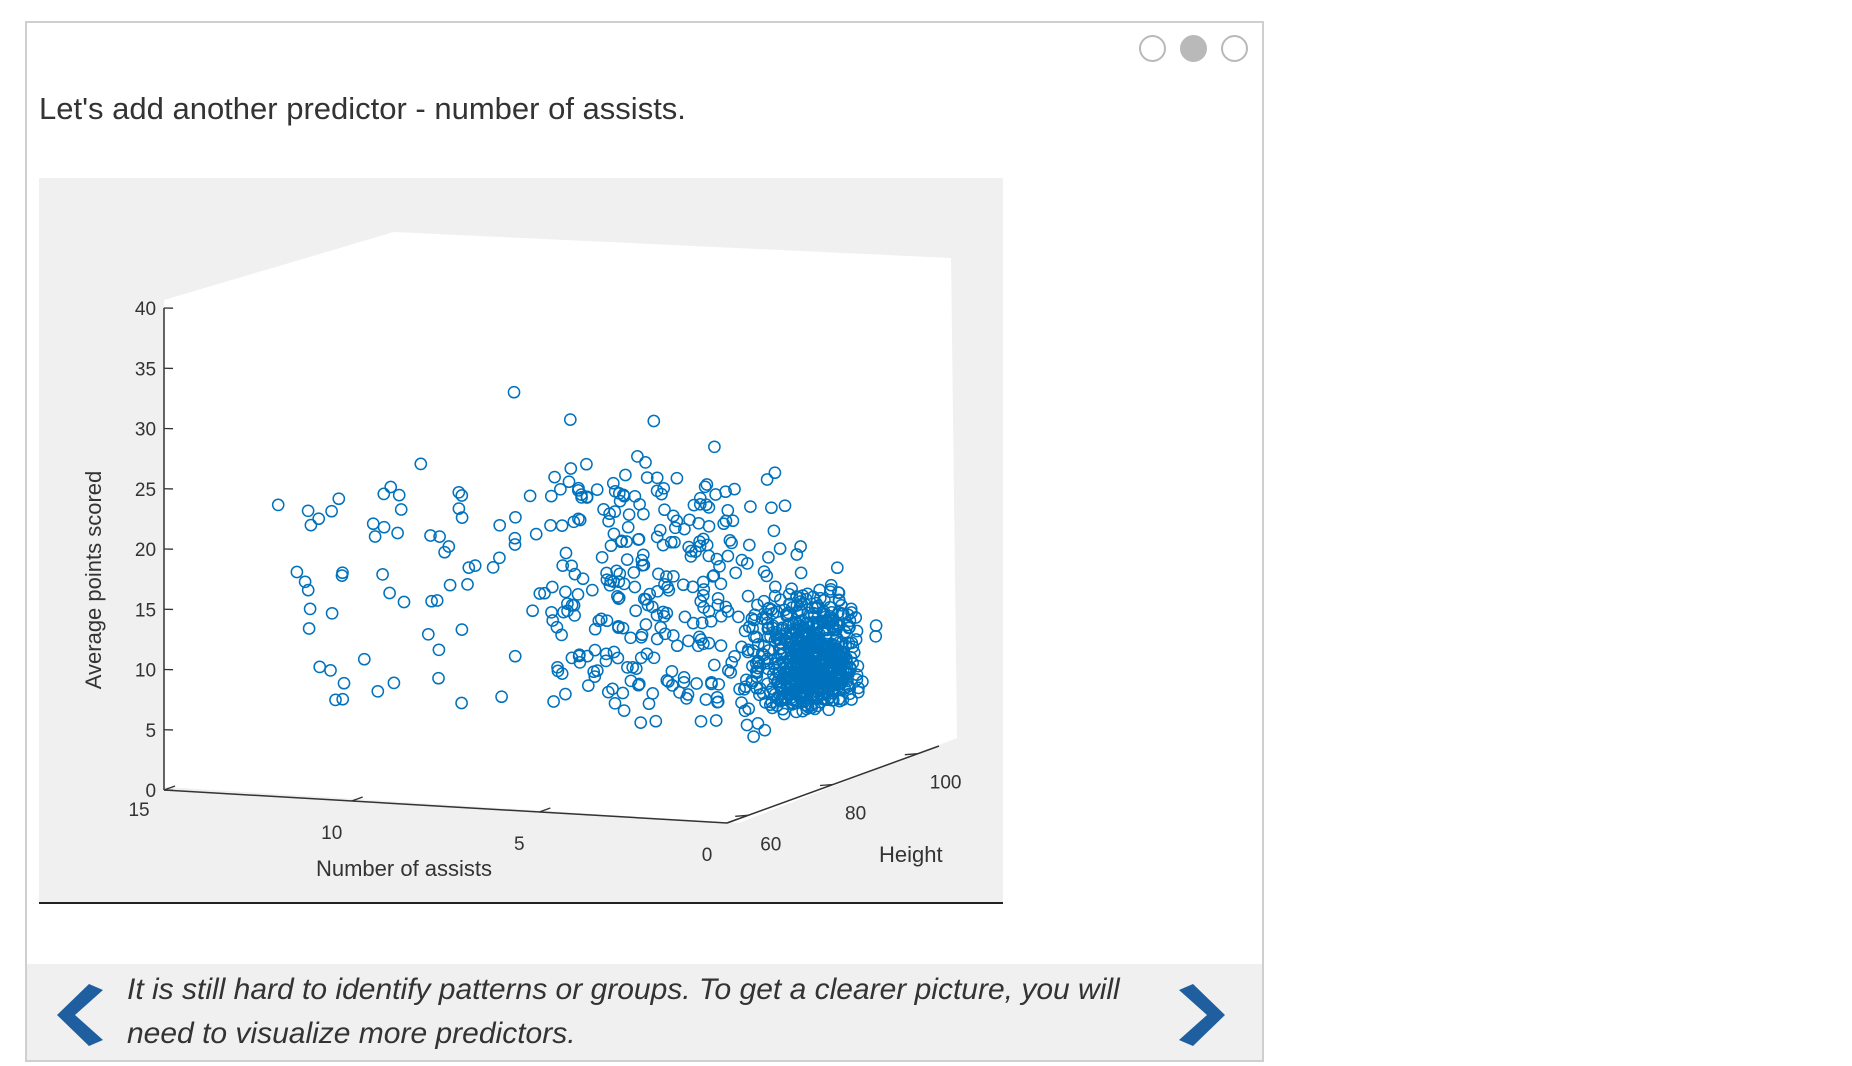  I want to click on y-tick-label: 80, so click(855, 814).